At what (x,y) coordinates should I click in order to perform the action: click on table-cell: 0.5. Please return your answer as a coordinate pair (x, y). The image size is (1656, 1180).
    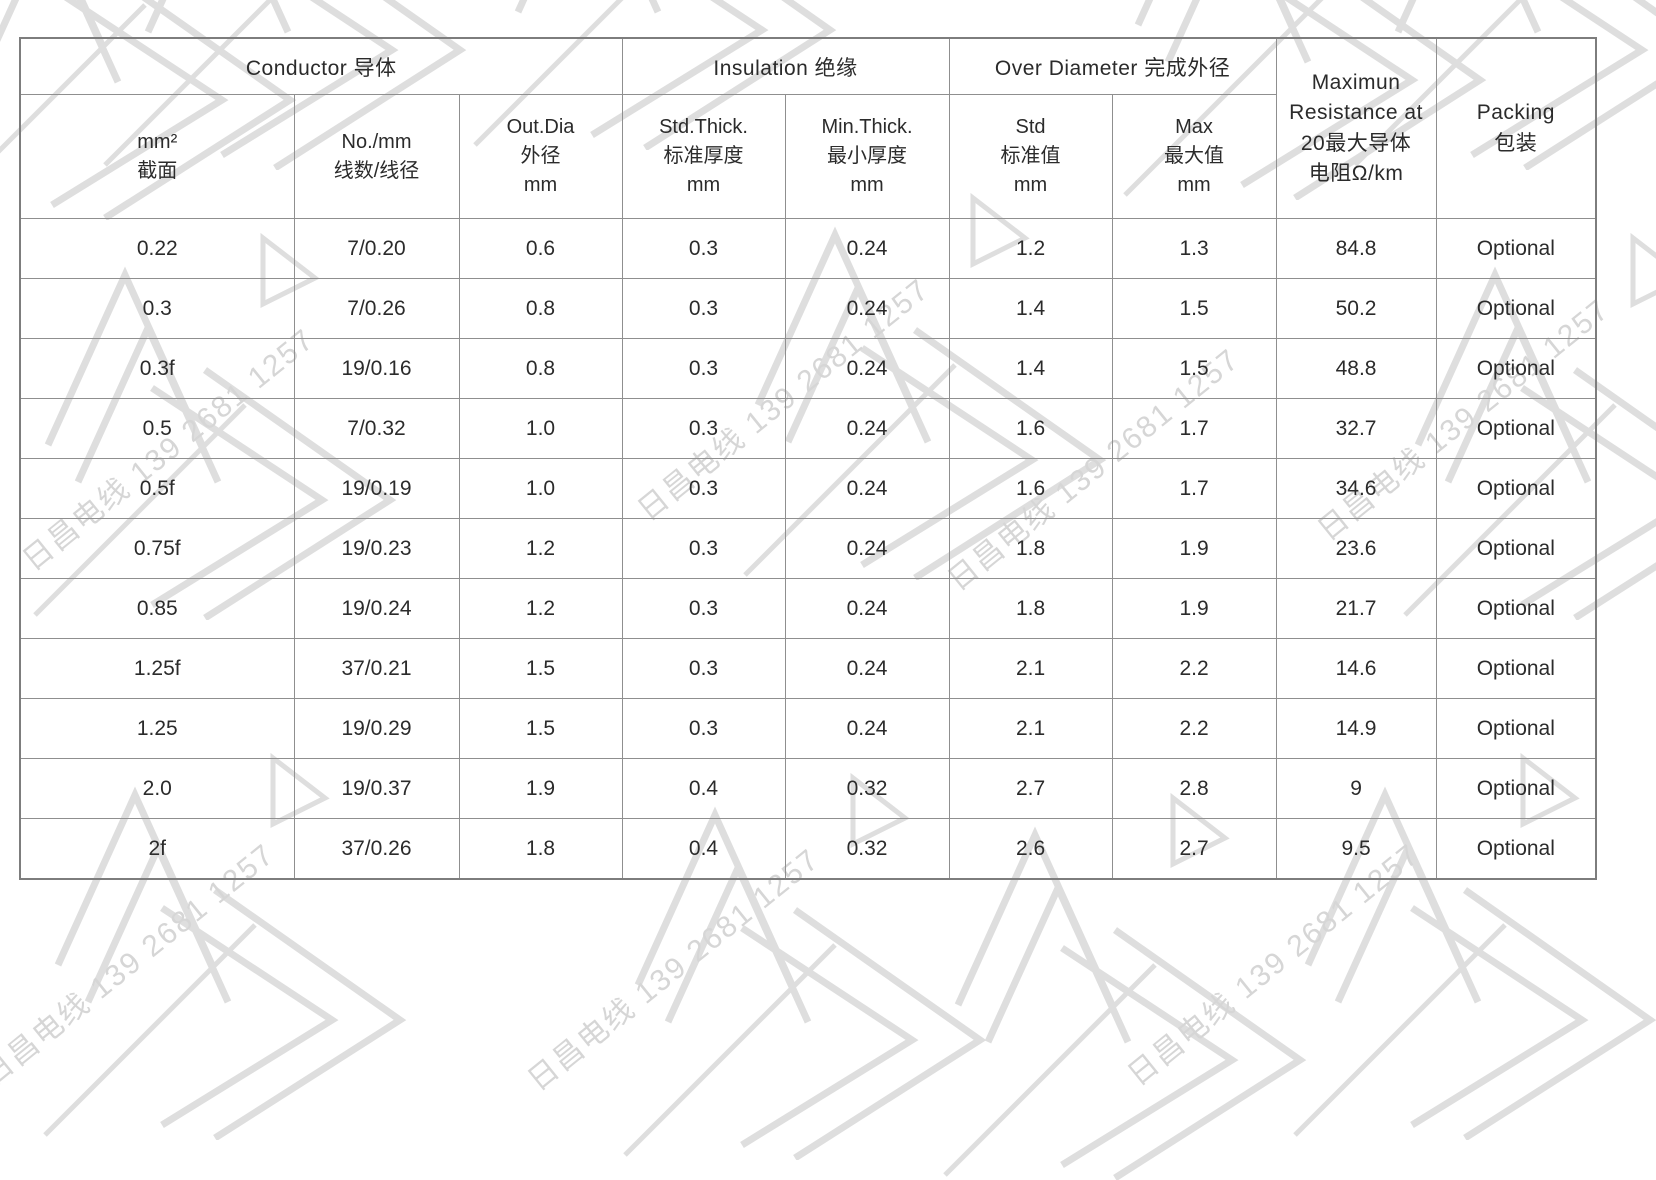
    Looking at the image, I should click on (157, 428).